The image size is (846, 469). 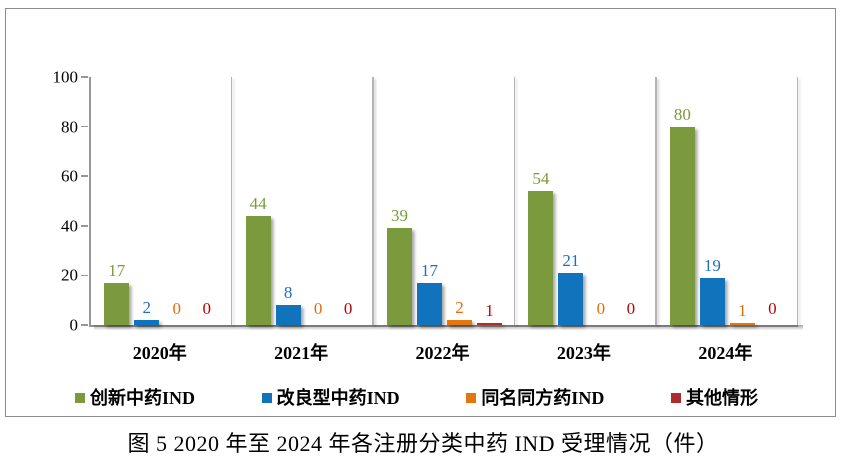 What do you see at coordinates (571, 260) in the screenshot?
I see `bar-value-label: 21` at bounding box center [571, 260].